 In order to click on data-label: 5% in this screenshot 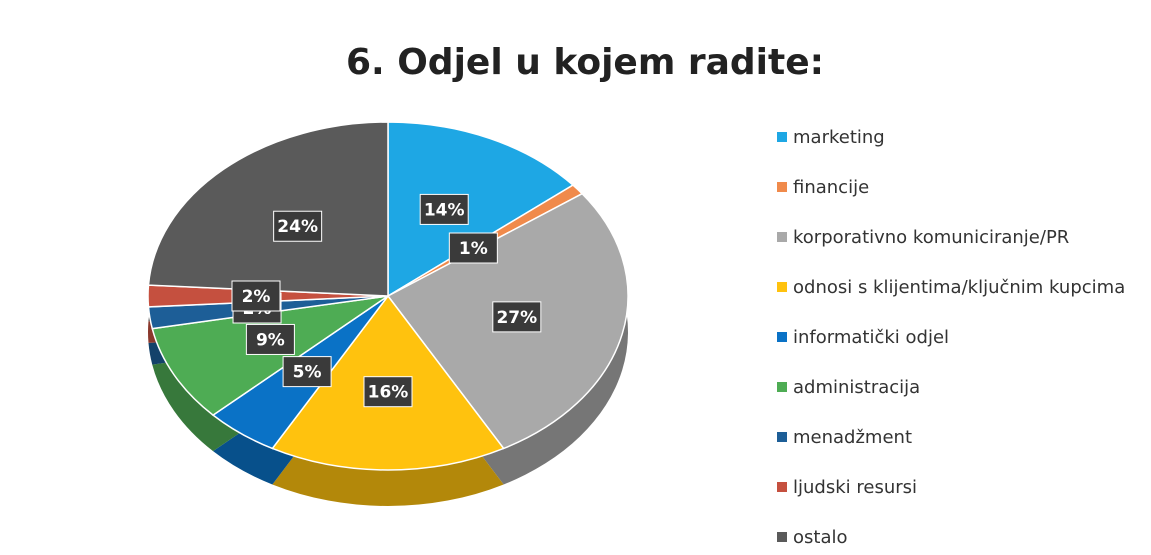, I will do `click(307, 373)`.